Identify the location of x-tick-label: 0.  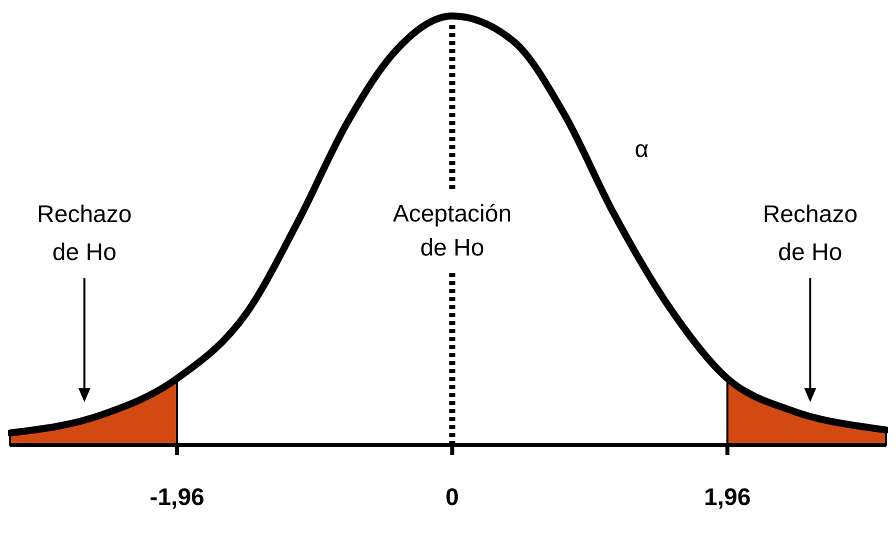
(452, 497).